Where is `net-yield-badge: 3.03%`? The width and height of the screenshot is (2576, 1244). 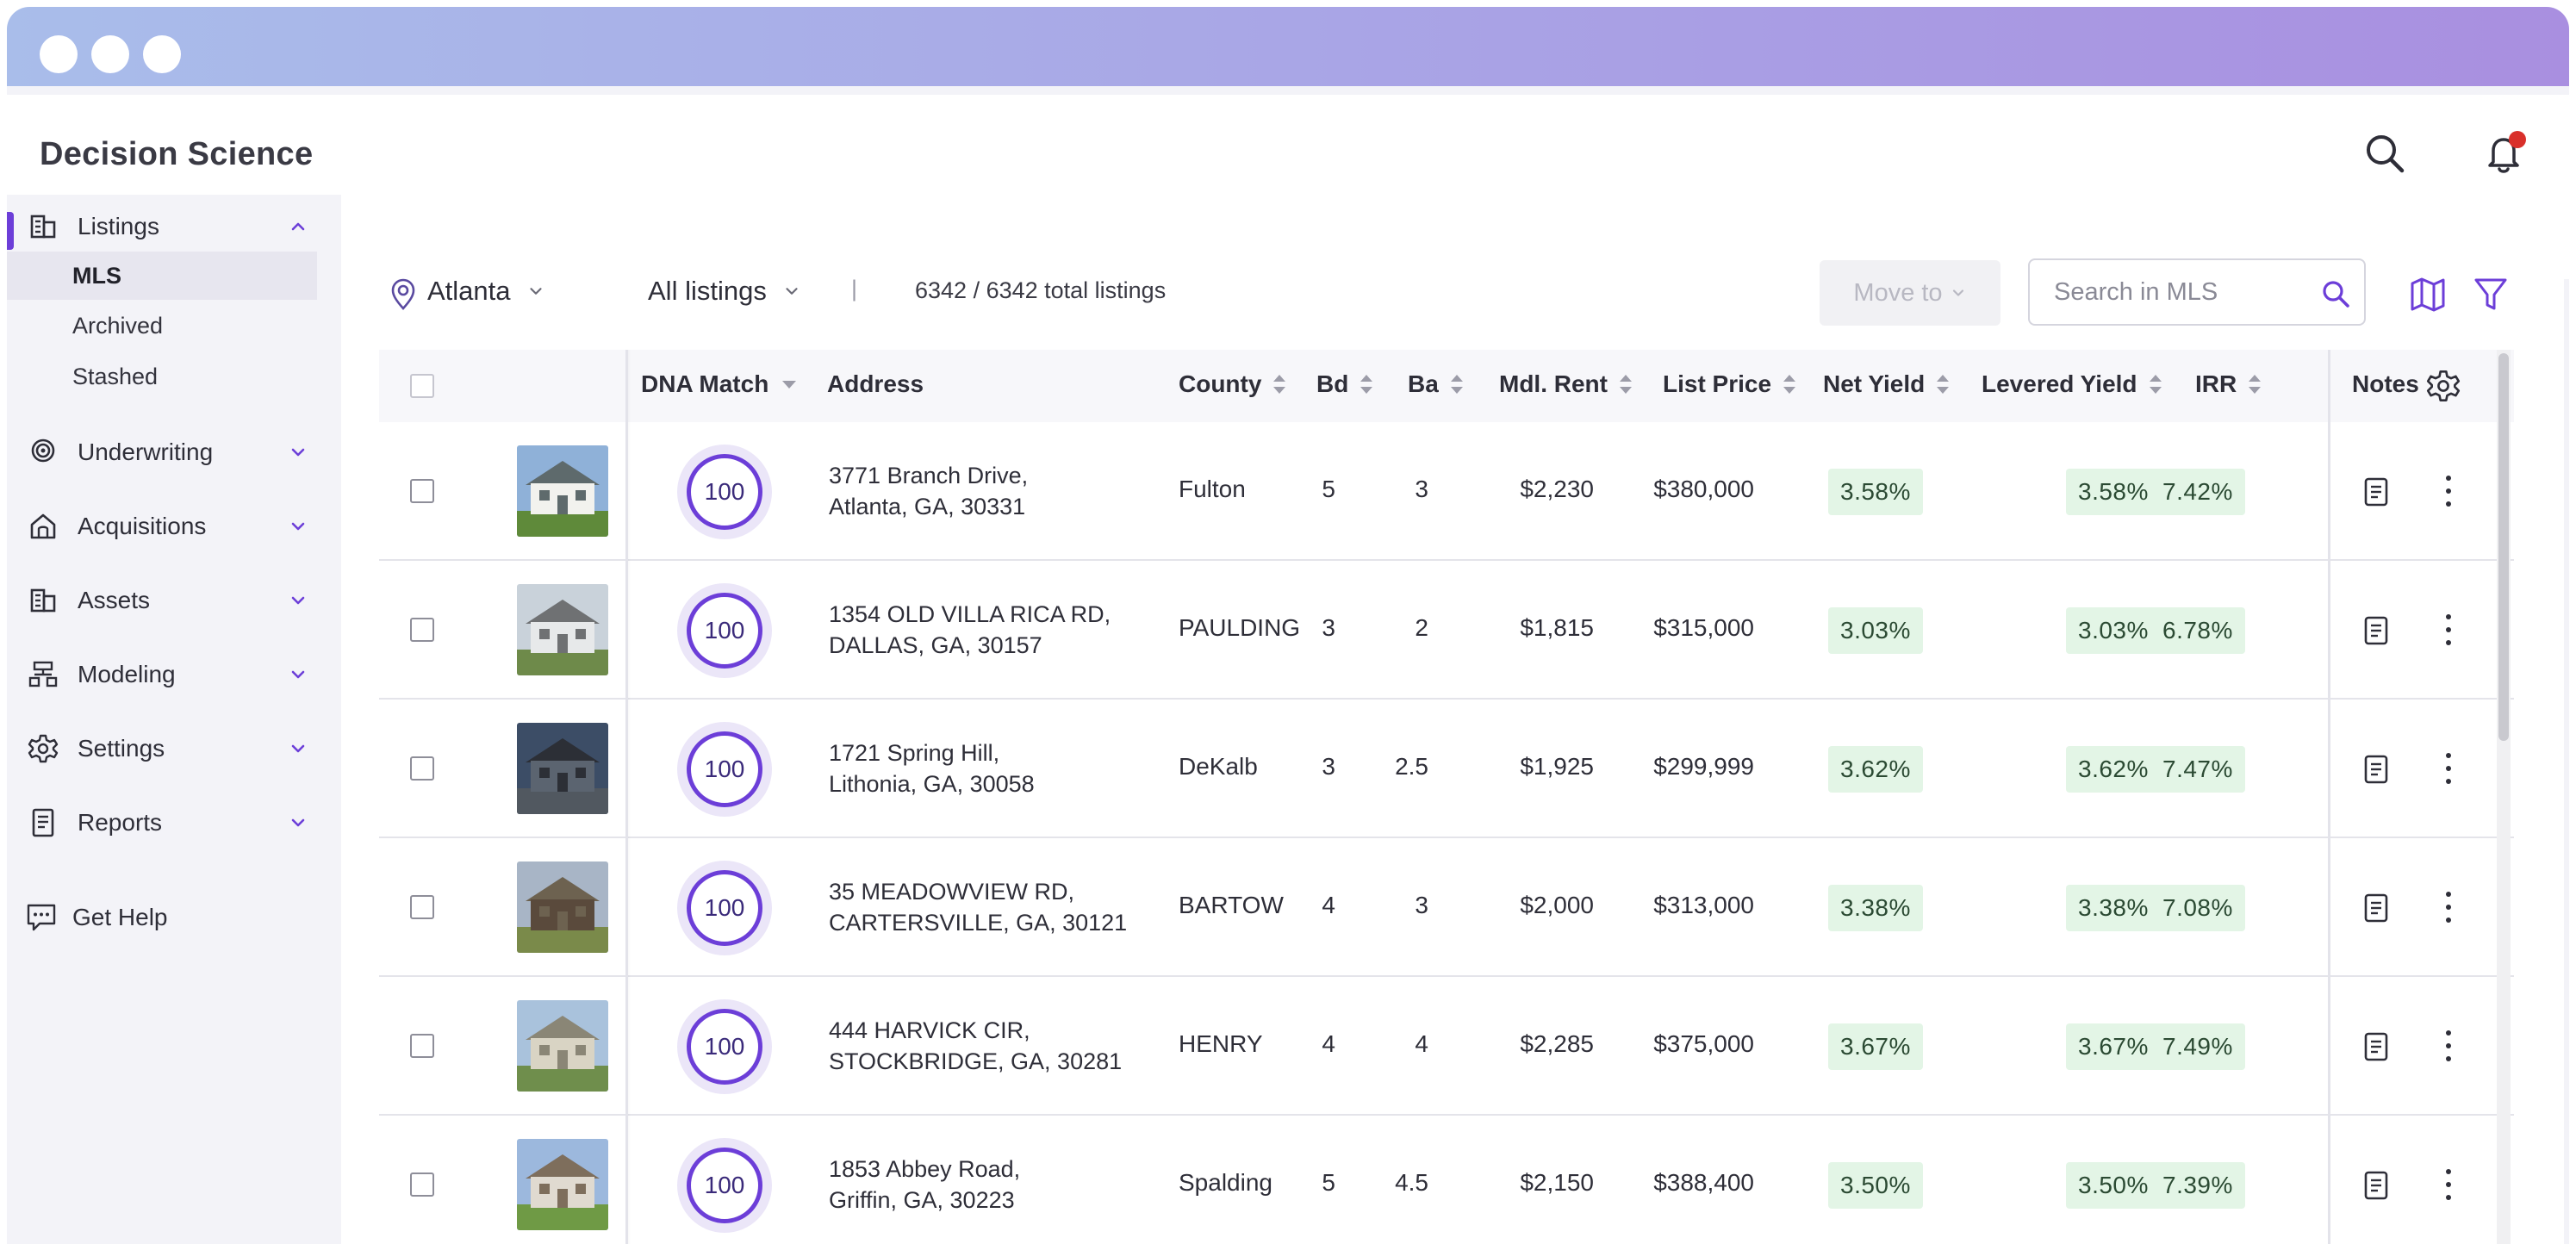
net-yield-badge: 3.03% is located at coordinates (1876, 630).